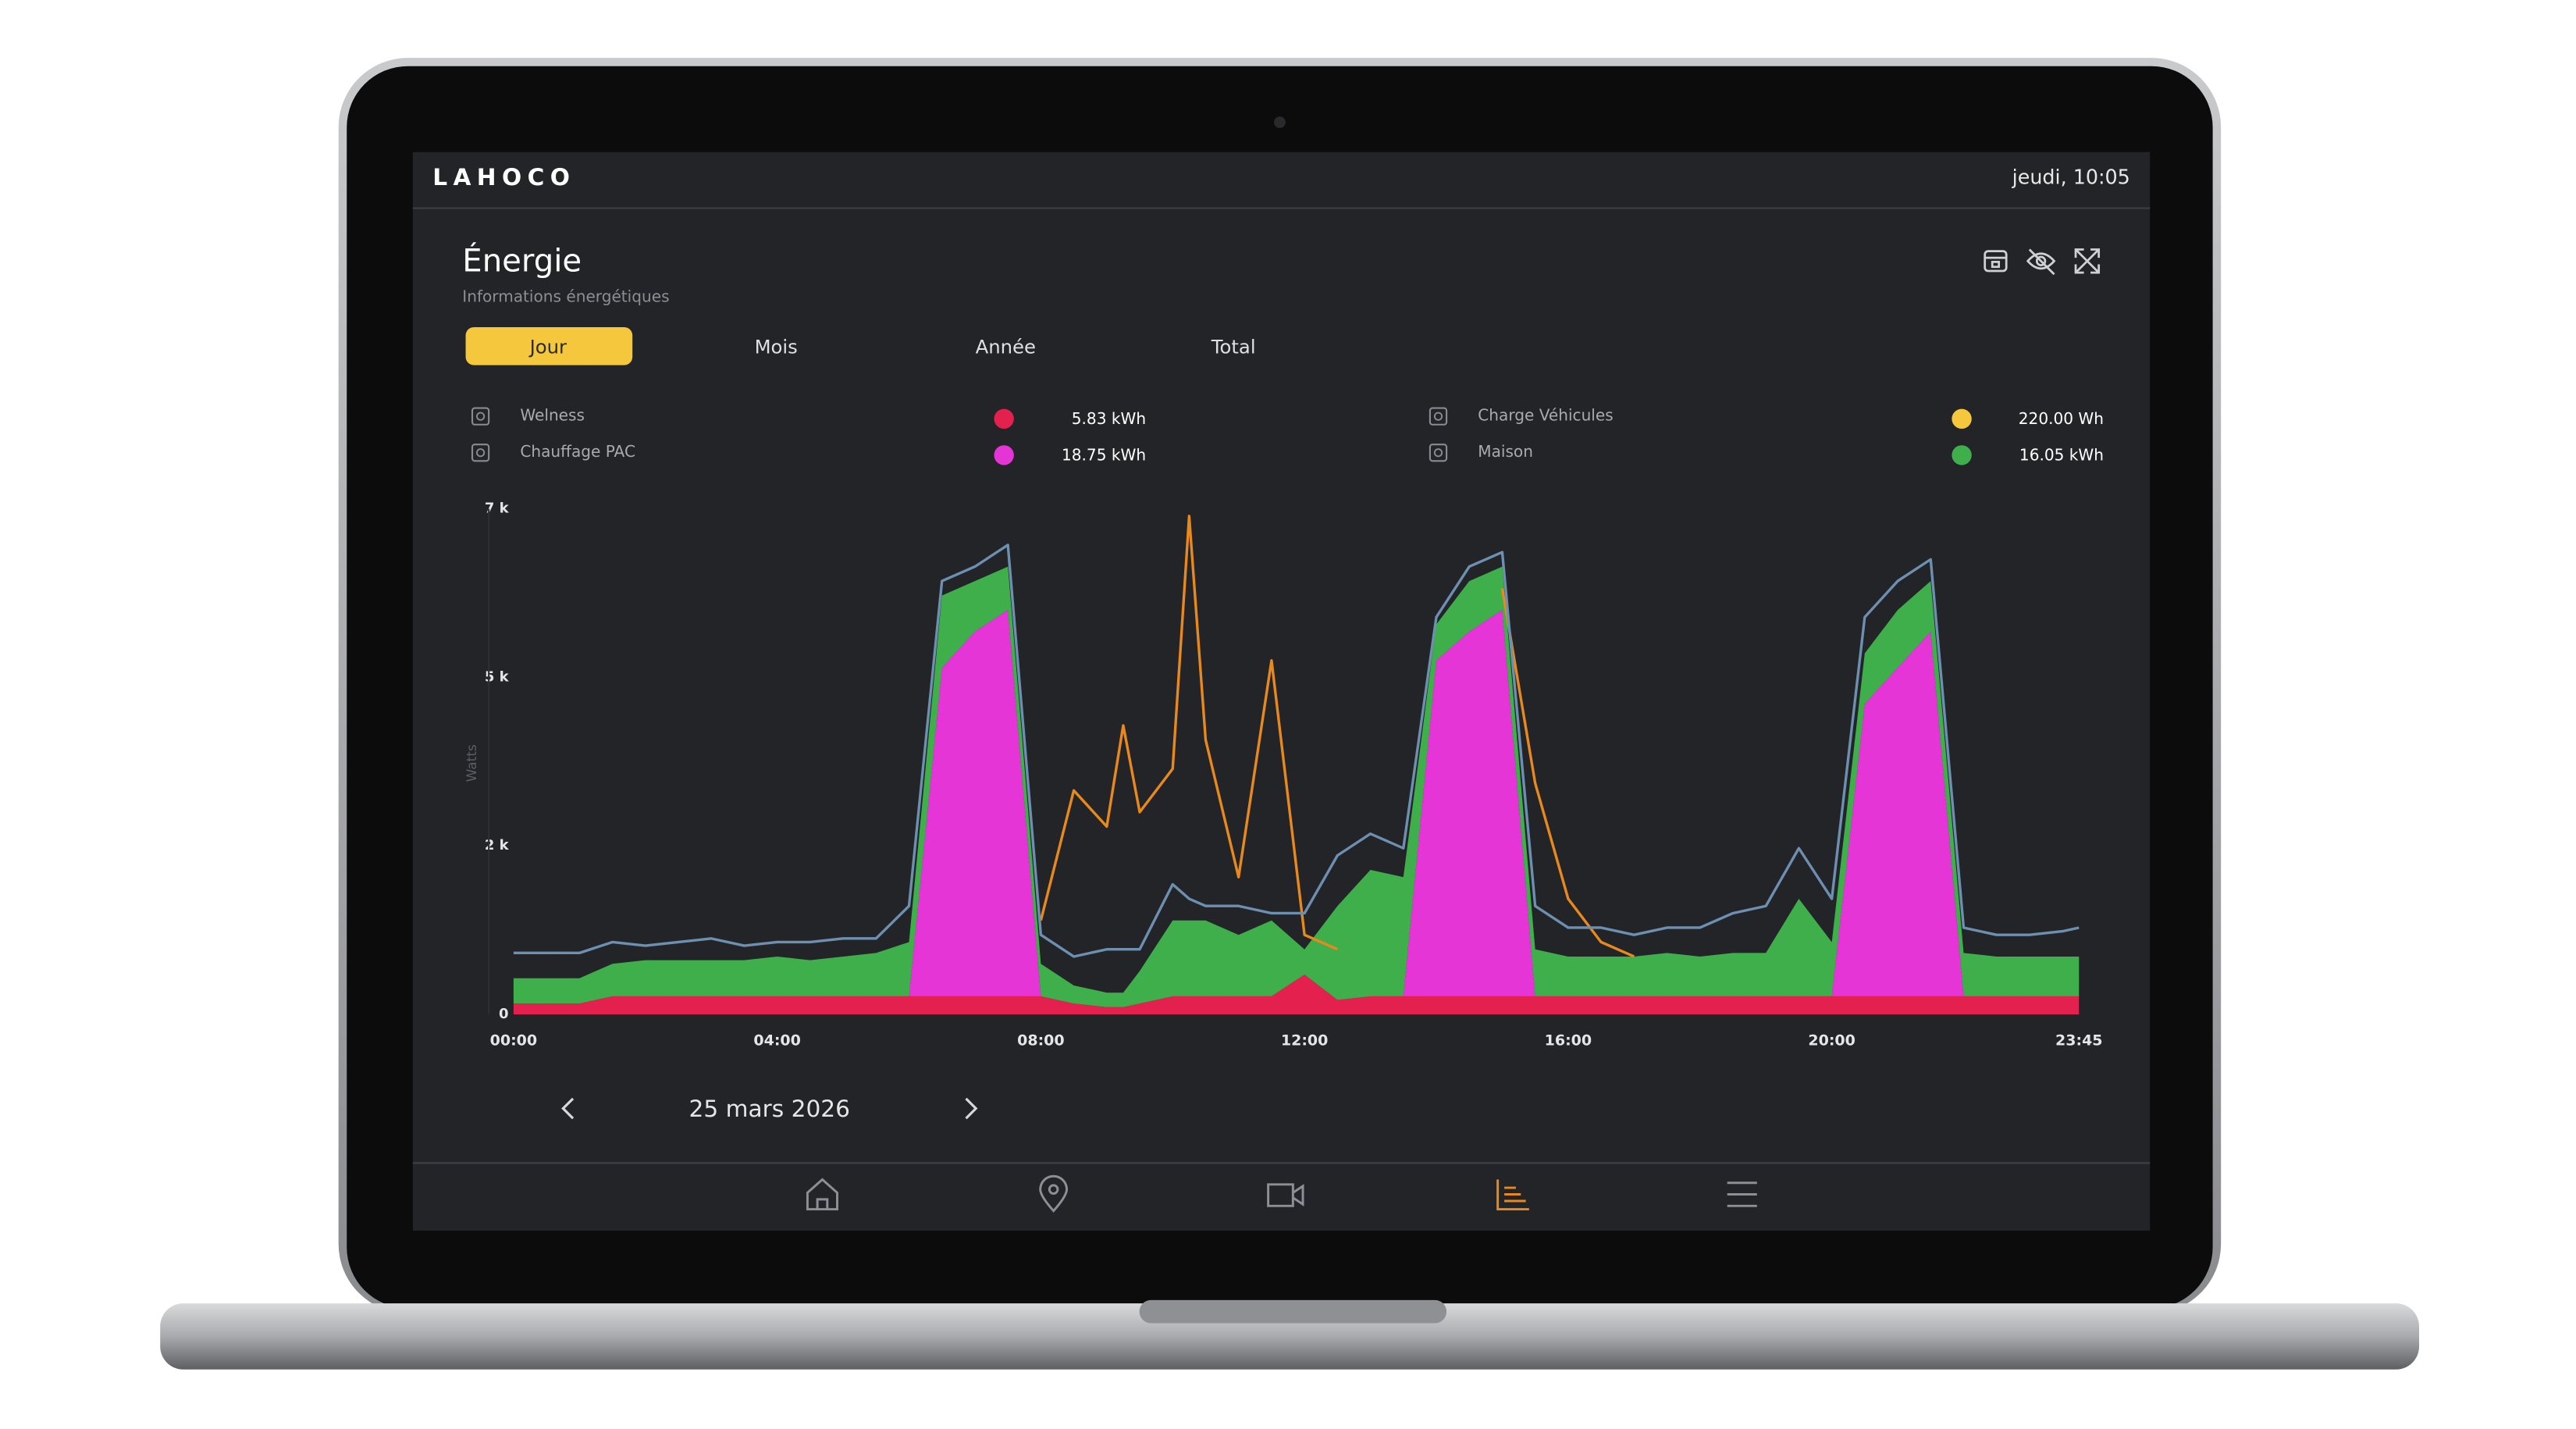 This screenshot has width=2576, height=1429. Describe the element at coordinates (822, 1195) in the screenshot. I see `nav-home` at that location.